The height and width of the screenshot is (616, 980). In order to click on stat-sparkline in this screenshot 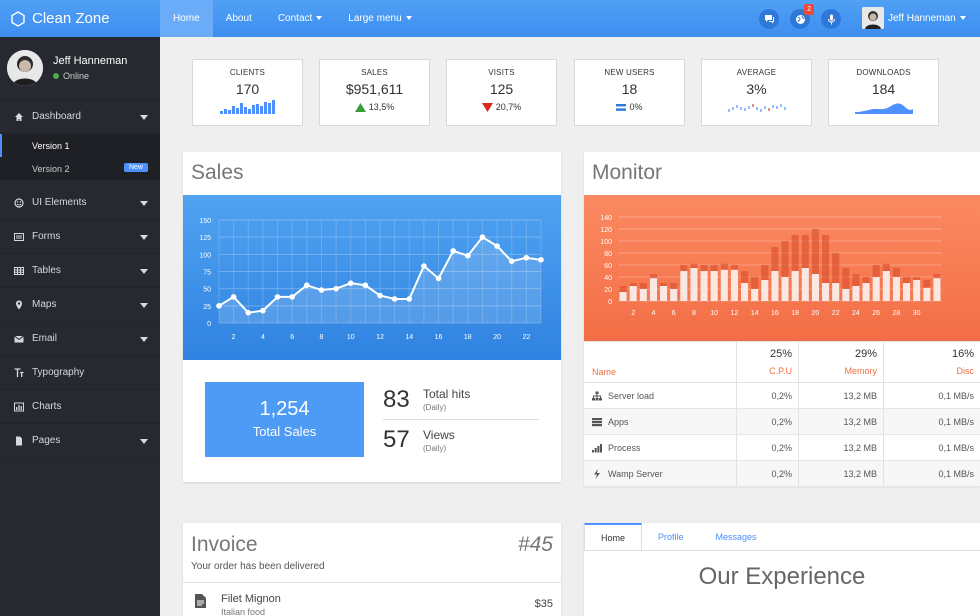, I will do `click(883, 107)`.